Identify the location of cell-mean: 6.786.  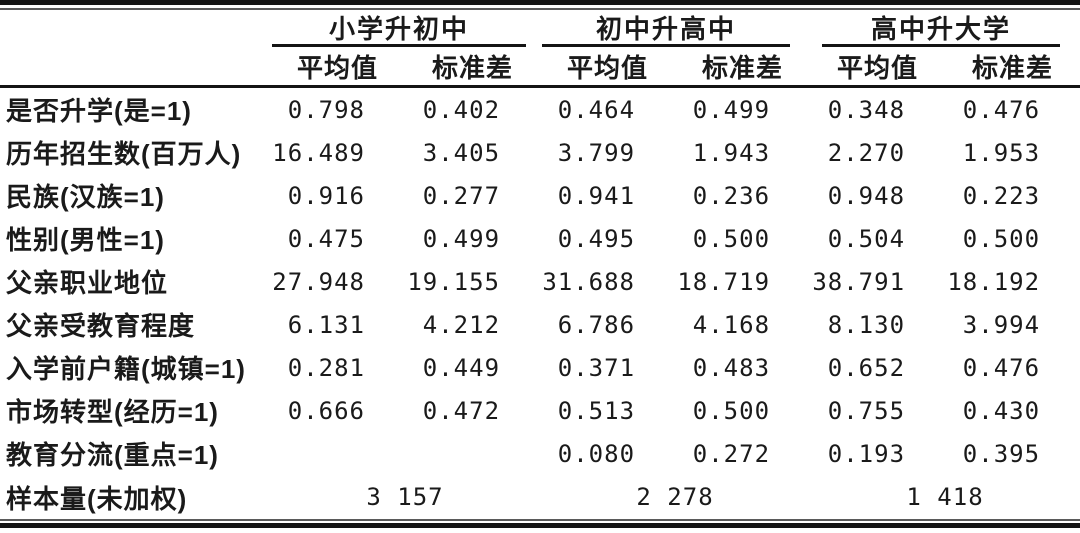
(596, 324).